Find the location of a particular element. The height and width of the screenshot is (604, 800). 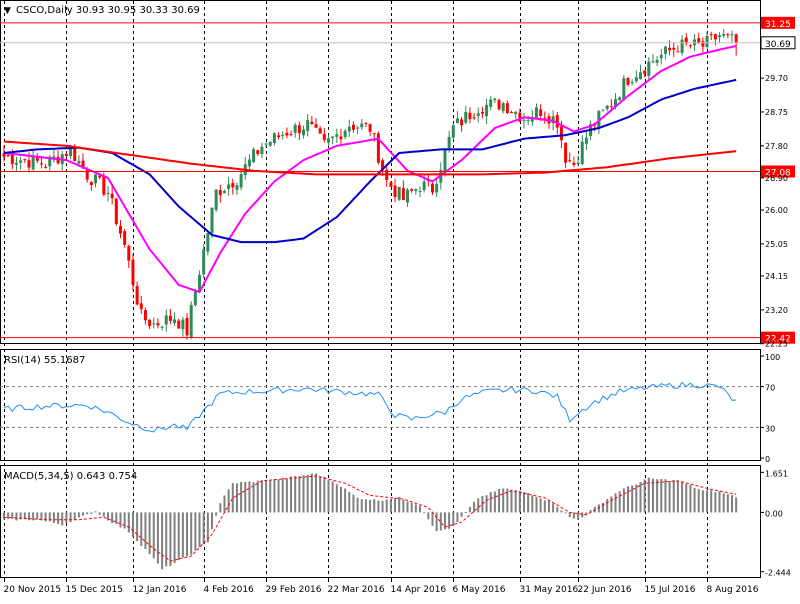

time-tick-label: 4 Feb 2016 is located at coordinates (229, 590).